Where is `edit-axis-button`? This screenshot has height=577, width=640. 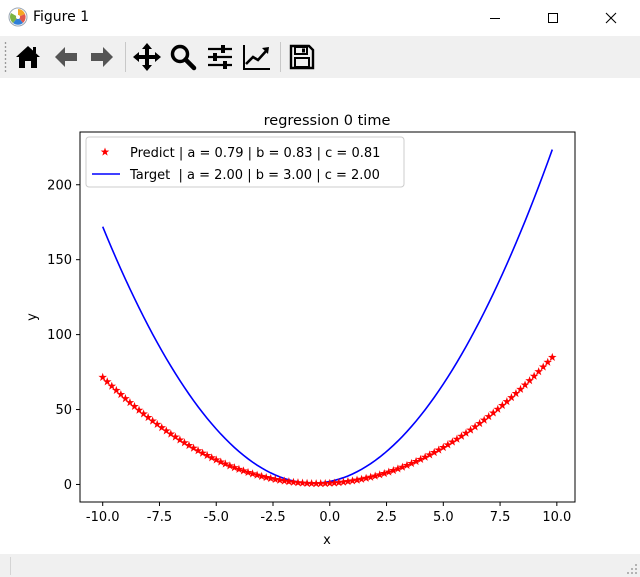 edit-axis-button is located at coordinates (257, 57).